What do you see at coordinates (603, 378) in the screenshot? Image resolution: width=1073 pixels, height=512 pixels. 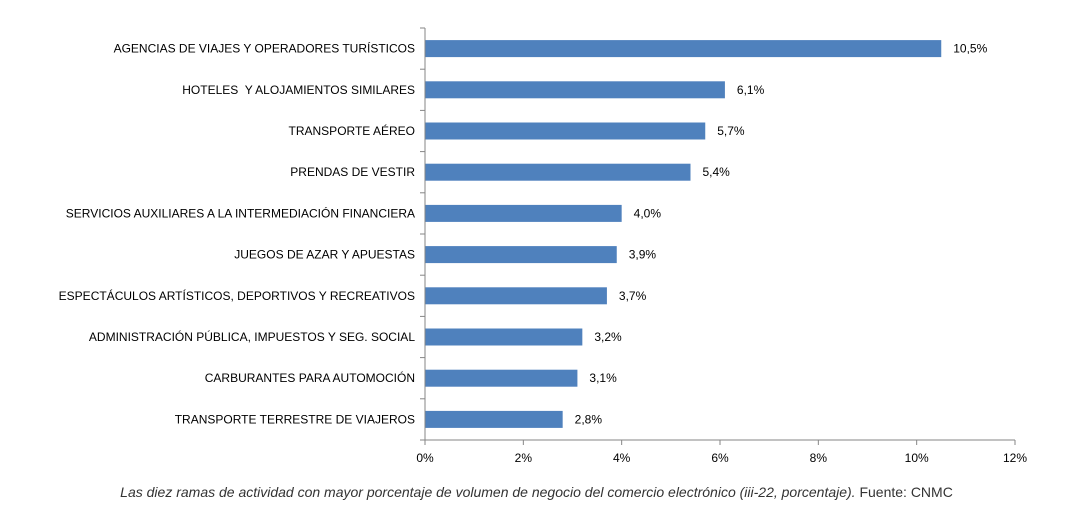 I see `value-label-8: 3,1%` at bounding box center [603, 378].